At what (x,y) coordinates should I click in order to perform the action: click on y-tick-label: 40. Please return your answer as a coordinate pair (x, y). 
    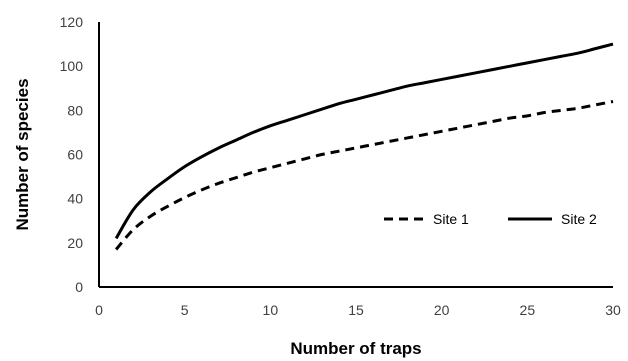
    Looking at the image, I should click on (75, 199).